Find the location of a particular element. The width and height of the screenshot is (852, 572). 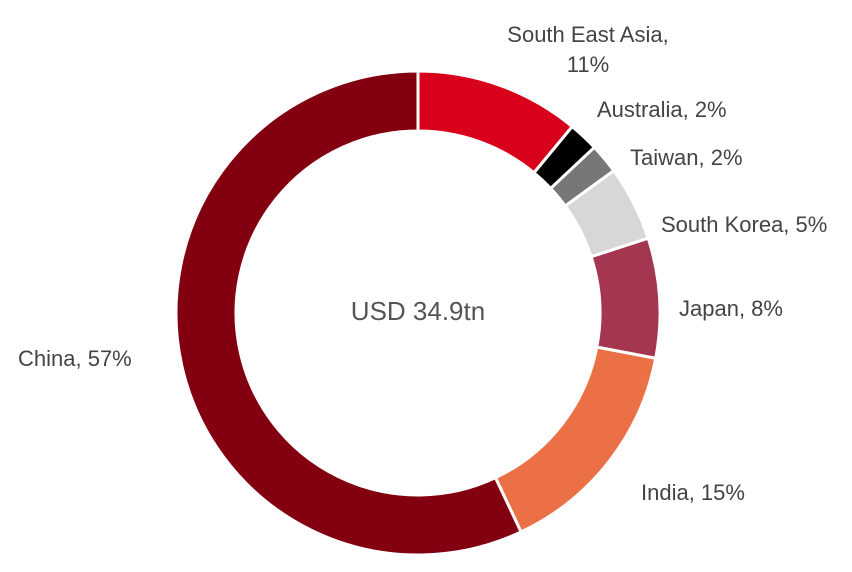

slice-label: China, 57% is located at coordinates (75, 358).